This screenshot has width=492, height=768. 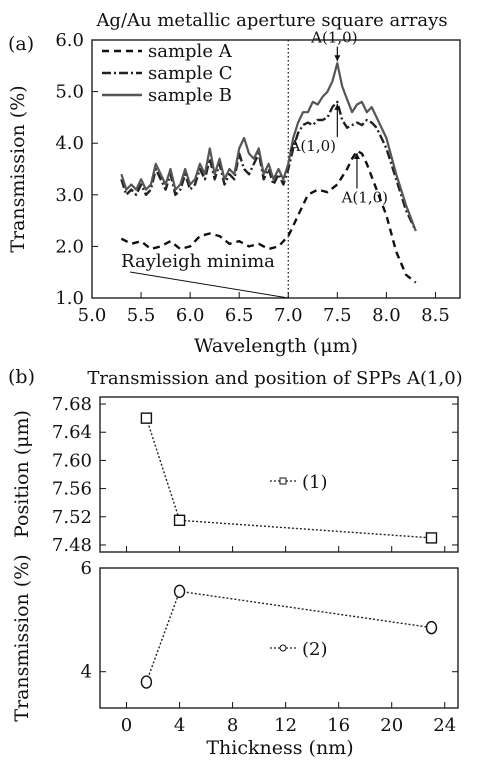 What do you see at coordinates (268, 216) in the screenshot?
I see `series-line-sample-a` at bounding box center [268, 216].